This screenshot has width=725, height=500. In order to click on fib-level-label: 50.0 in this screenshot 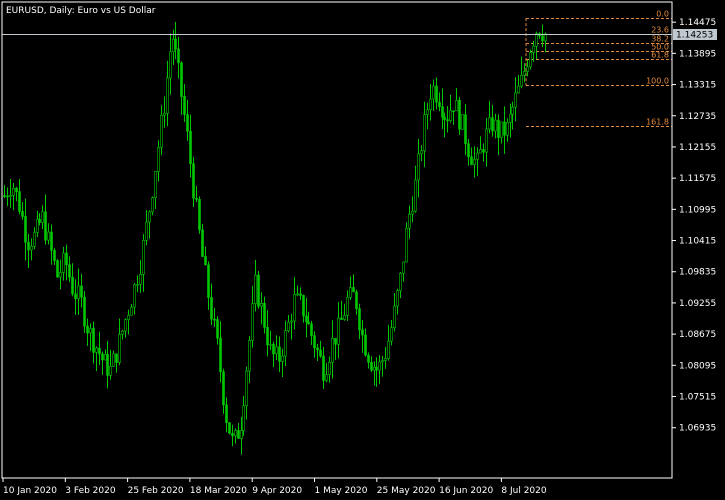, I will do `click(660, 47)`.